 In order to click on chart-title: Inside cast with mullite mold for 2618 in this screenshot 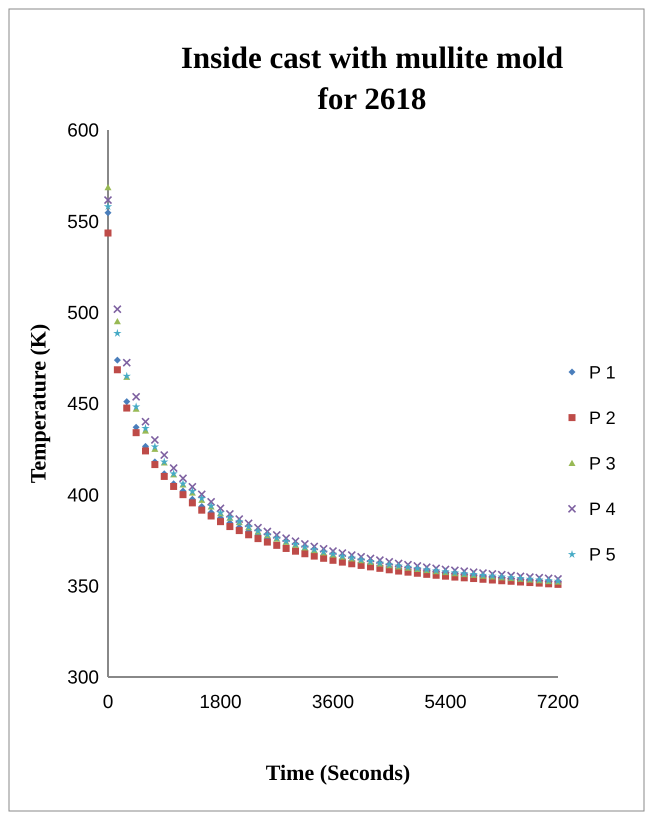, I will do `click(372, 78)`.